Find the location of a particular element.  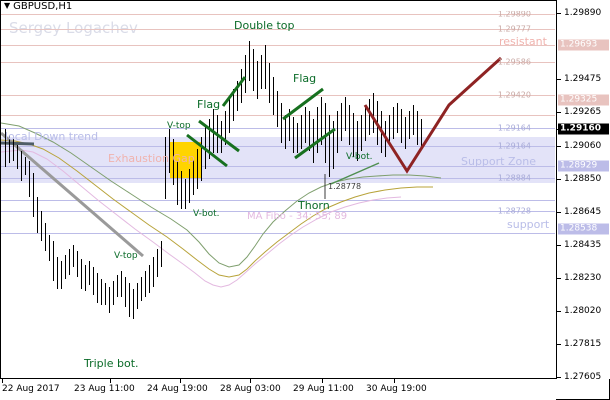

price-box-support-1-28929: 1.28929 is located at coordinates (583, 166).